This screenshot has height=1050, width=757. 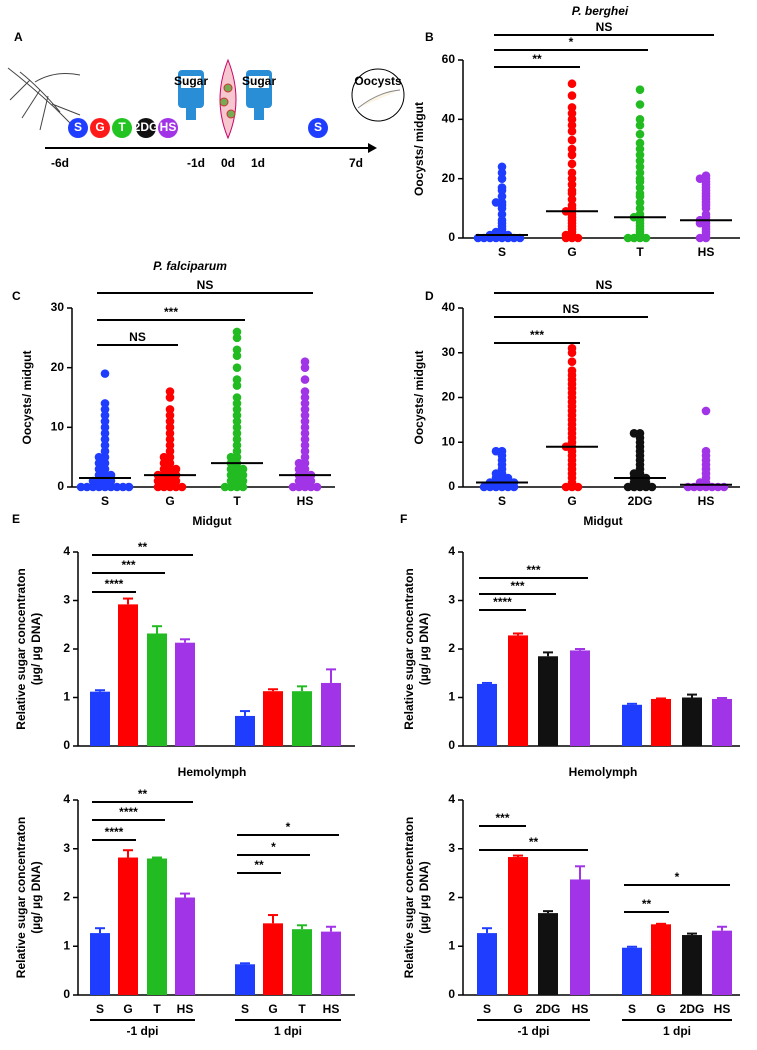 What do you see at coordinates (449, 352) in the screenshot?
I see `y-tick-label: 30` at bounding box center [449, 352].